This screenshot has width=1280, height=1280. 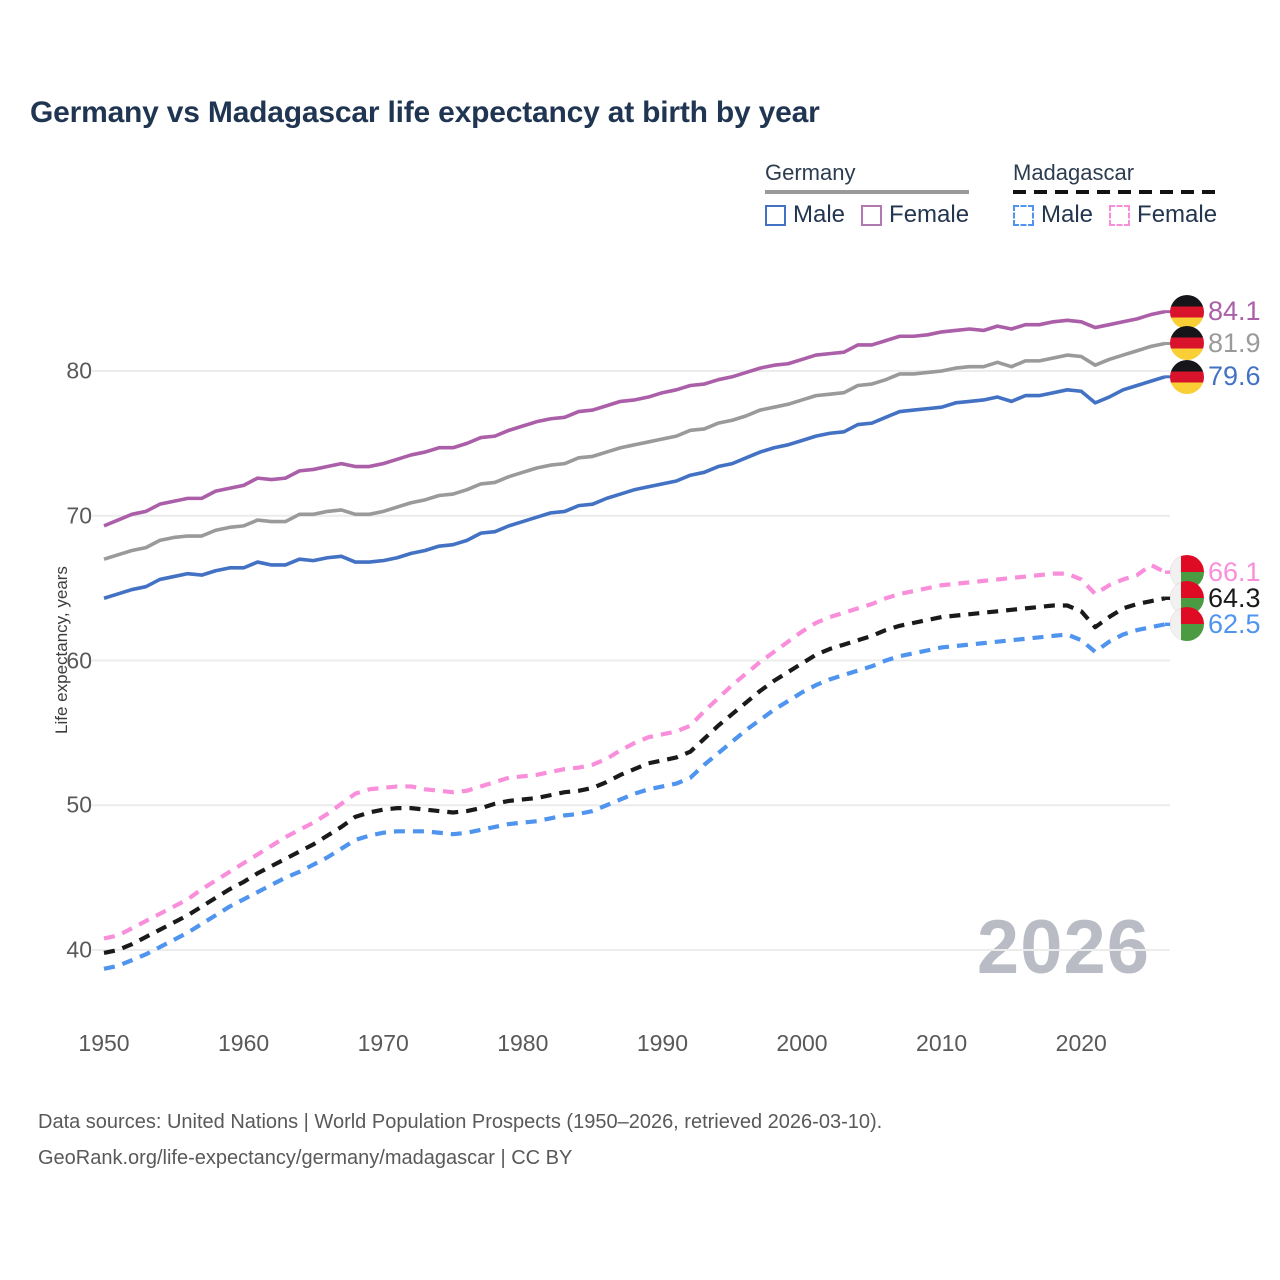 What do you see at coordinates (810, 172) in the screenshot?
I see `legend-heading-germany: Germany` at bounding box center [810, 172].